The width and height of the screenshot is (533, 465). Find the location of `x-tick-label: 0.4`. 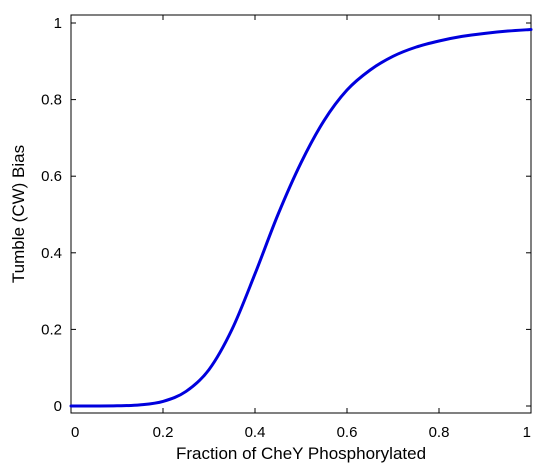

x-tick-label: 0.4 is located at coordinates (255, 432).